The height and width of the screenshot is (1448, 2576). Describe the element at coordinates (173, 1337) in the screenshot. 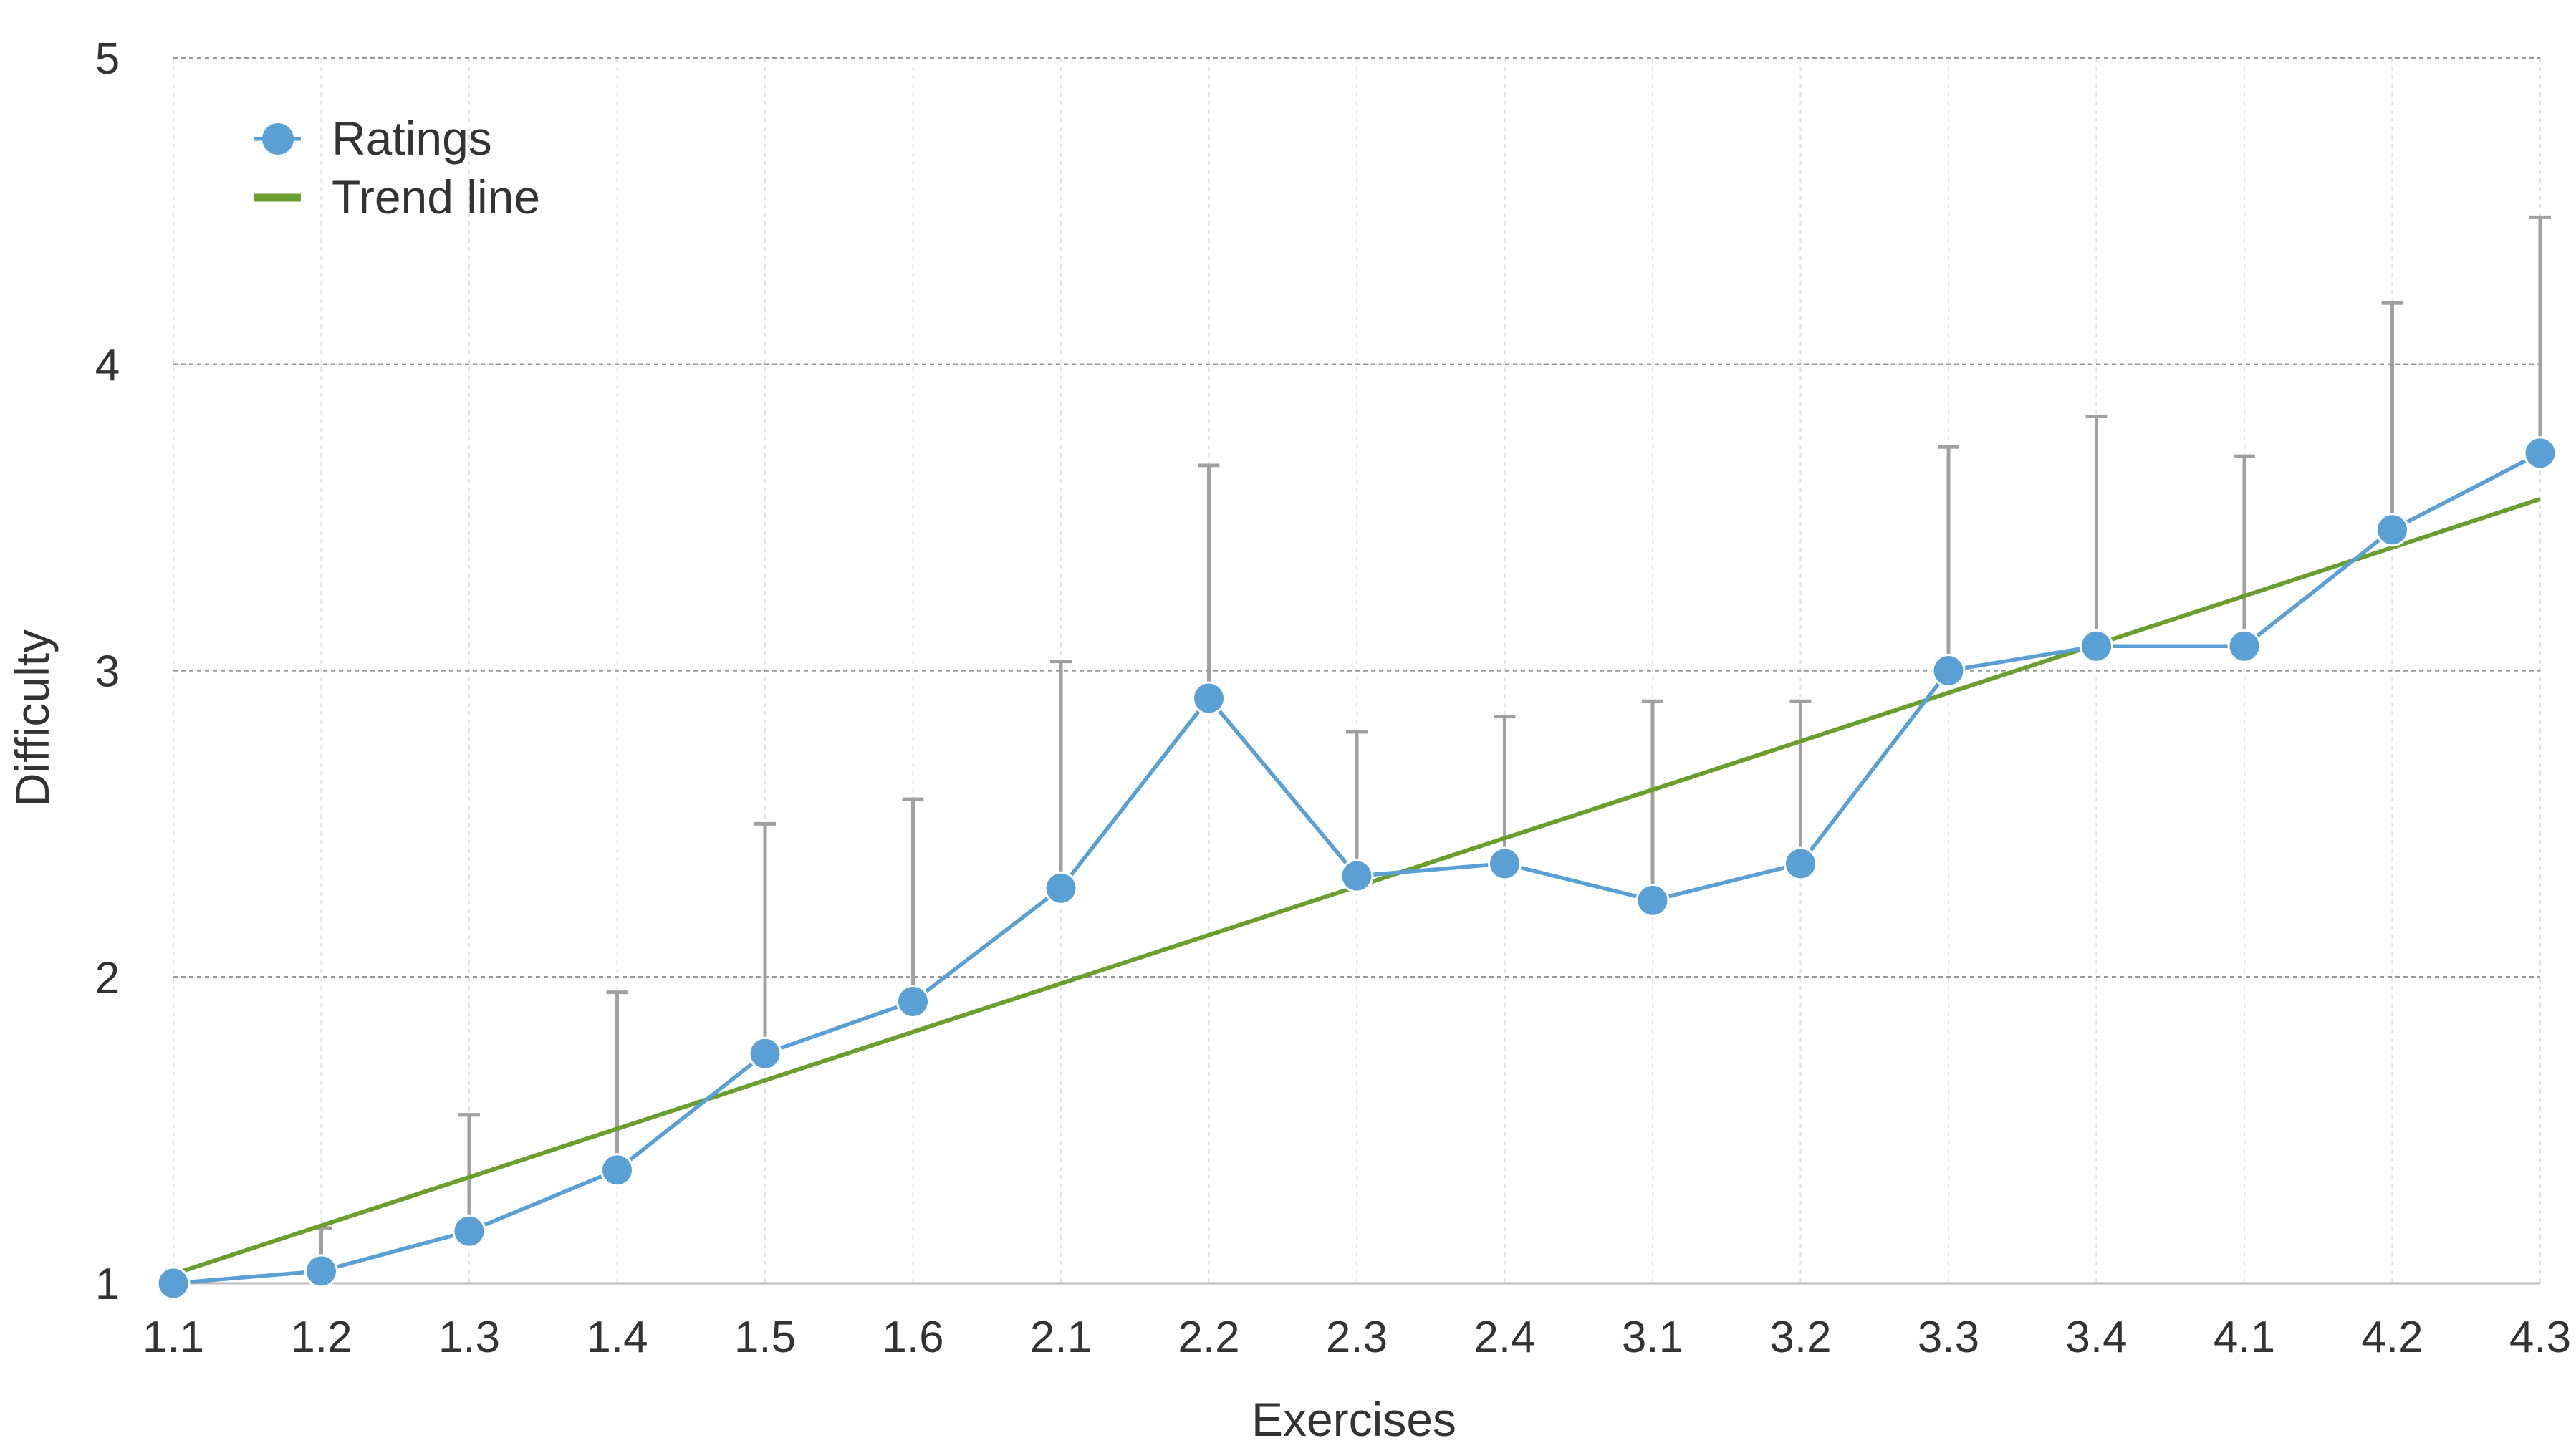

I see `x-tick-label-1.1: 1.1` at that location.